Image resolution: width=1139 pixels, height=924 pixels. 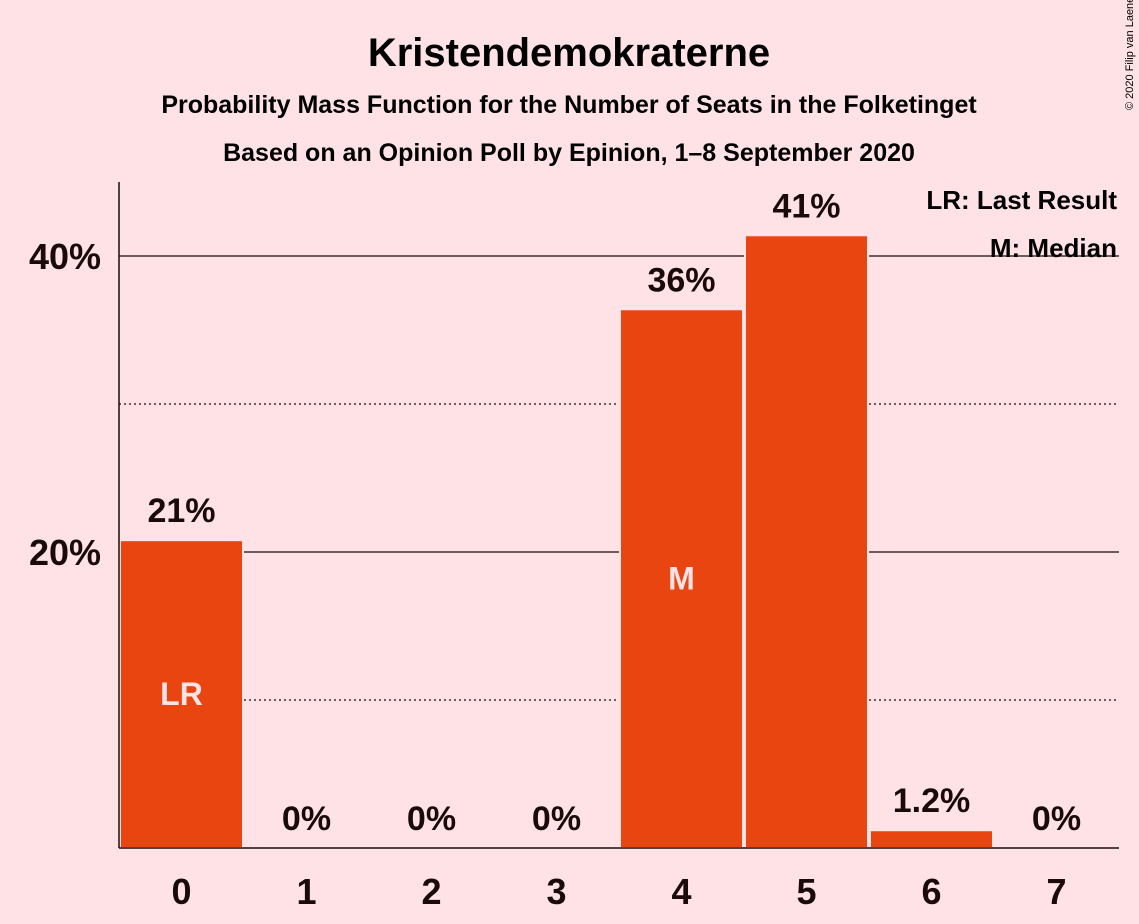 I want to click on last-result-marker: LR, so click(x=181, y=694).